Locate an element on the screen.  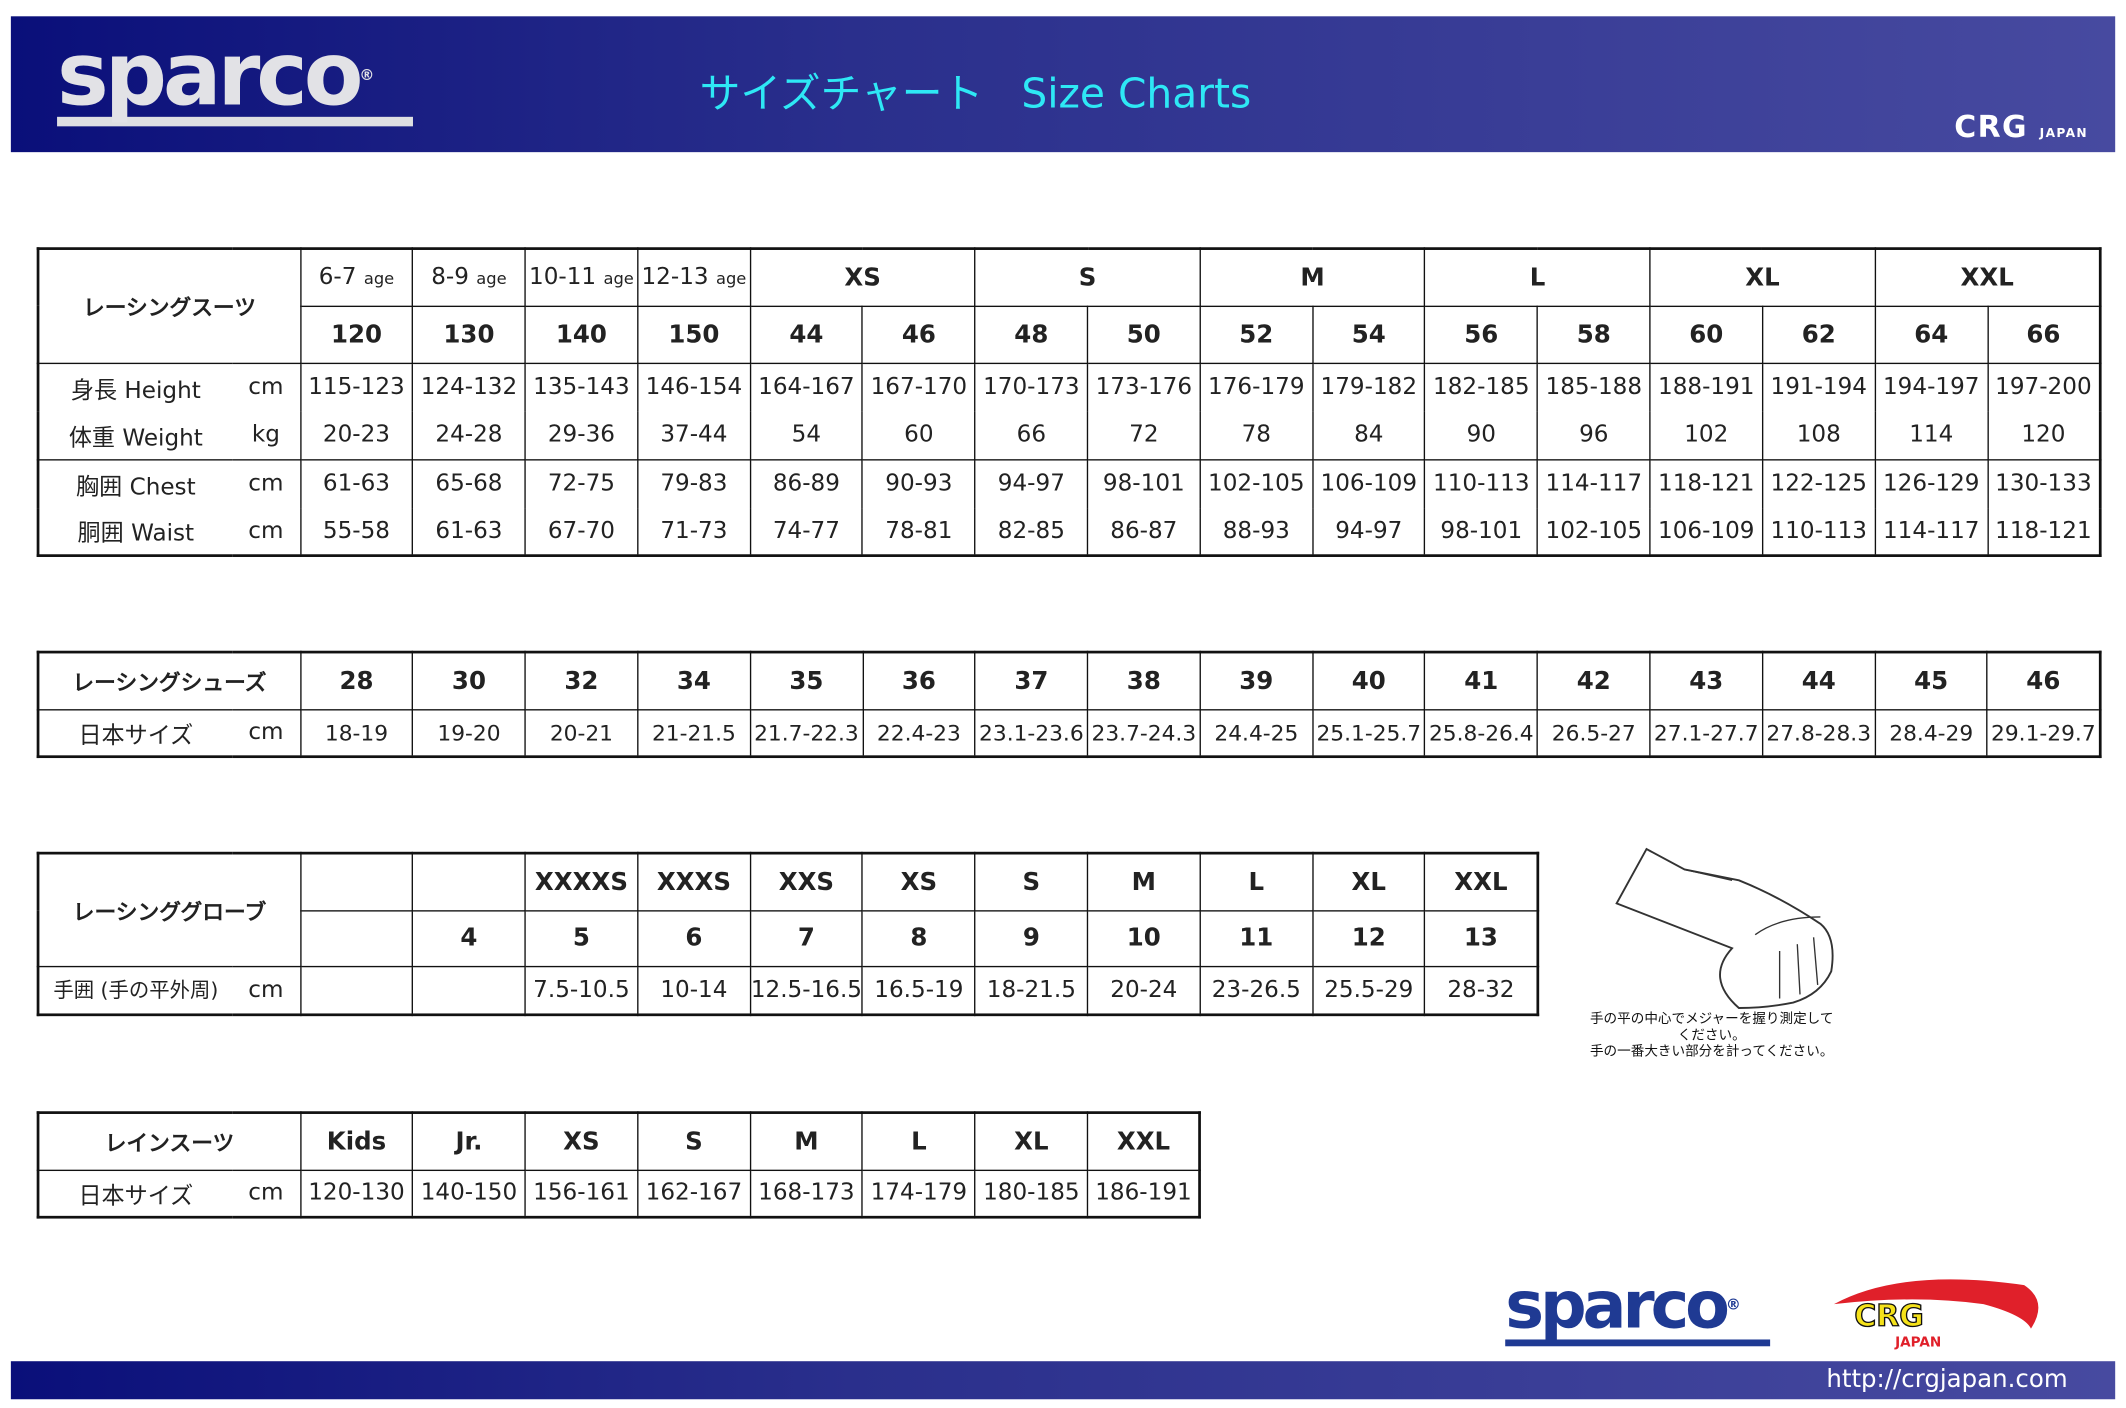
table-cell: 182-185 is located at coordinates (1481, 386).